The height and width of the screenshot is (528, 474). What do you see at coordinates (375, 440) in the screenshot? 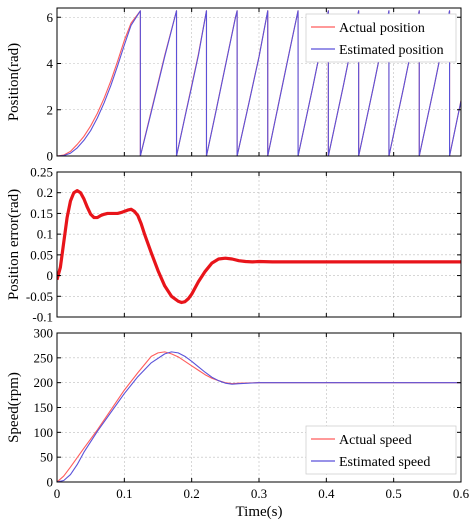
I see `legend-label: Actual speed` at bounding box center [375, 440].